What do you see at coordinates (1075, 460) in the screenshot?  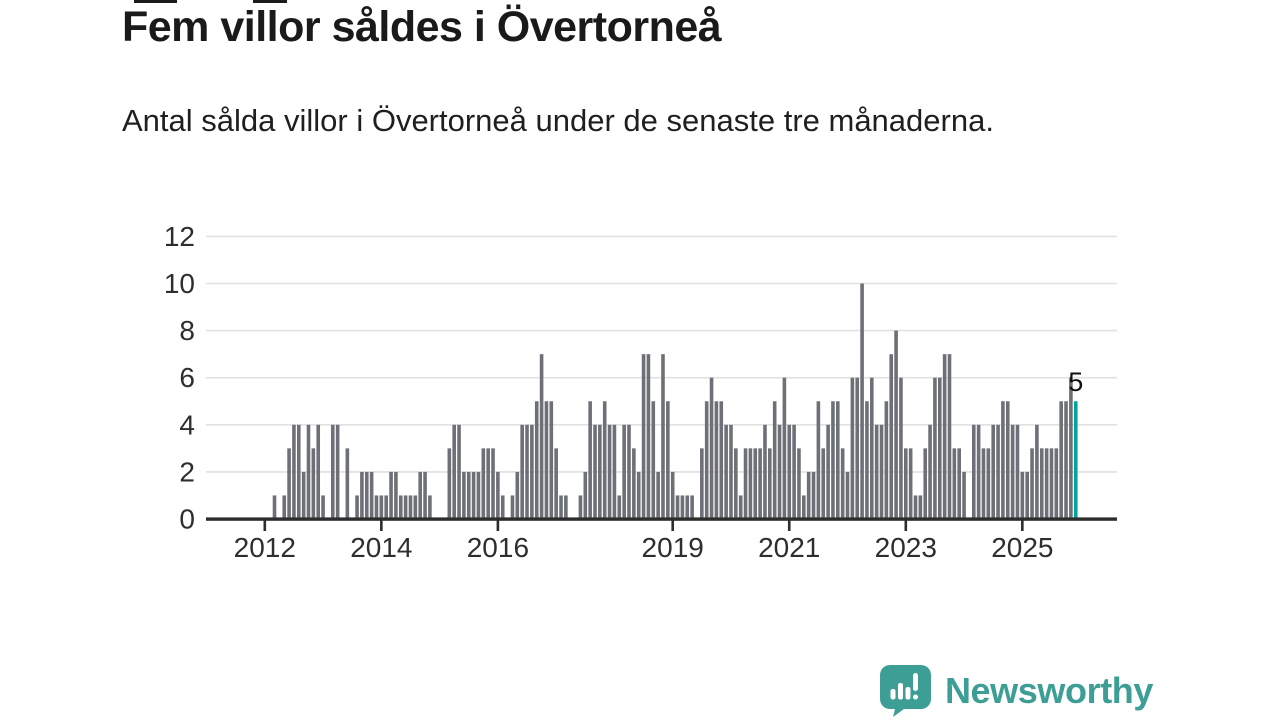 I see `highlight-bar` at bounding box center [1075, 460].